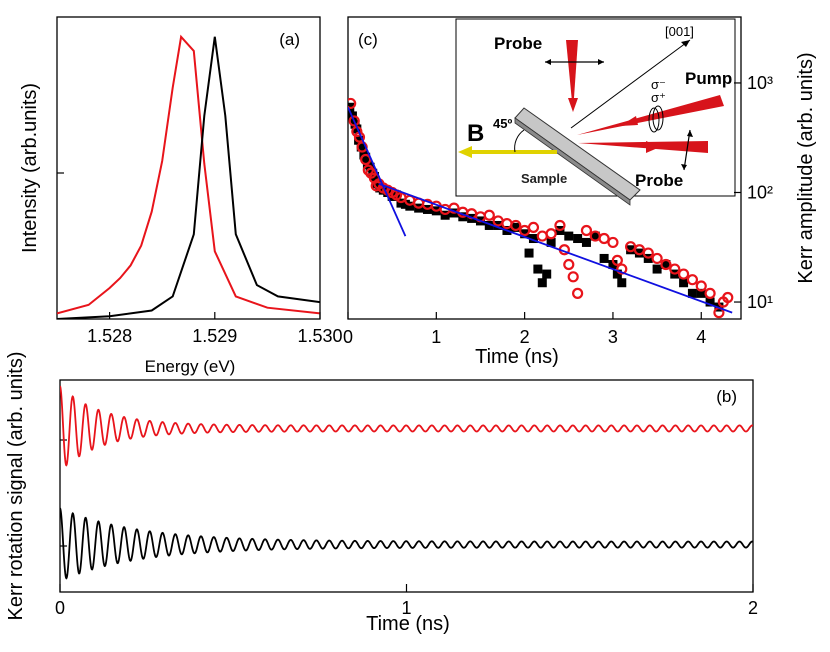 The height and width of the screenshot is (652, 830). What do you see at coordinates (406, 608) in the screenshot?
I see `panel-b-xtick-label: 1` at bounding box center [406, 608].